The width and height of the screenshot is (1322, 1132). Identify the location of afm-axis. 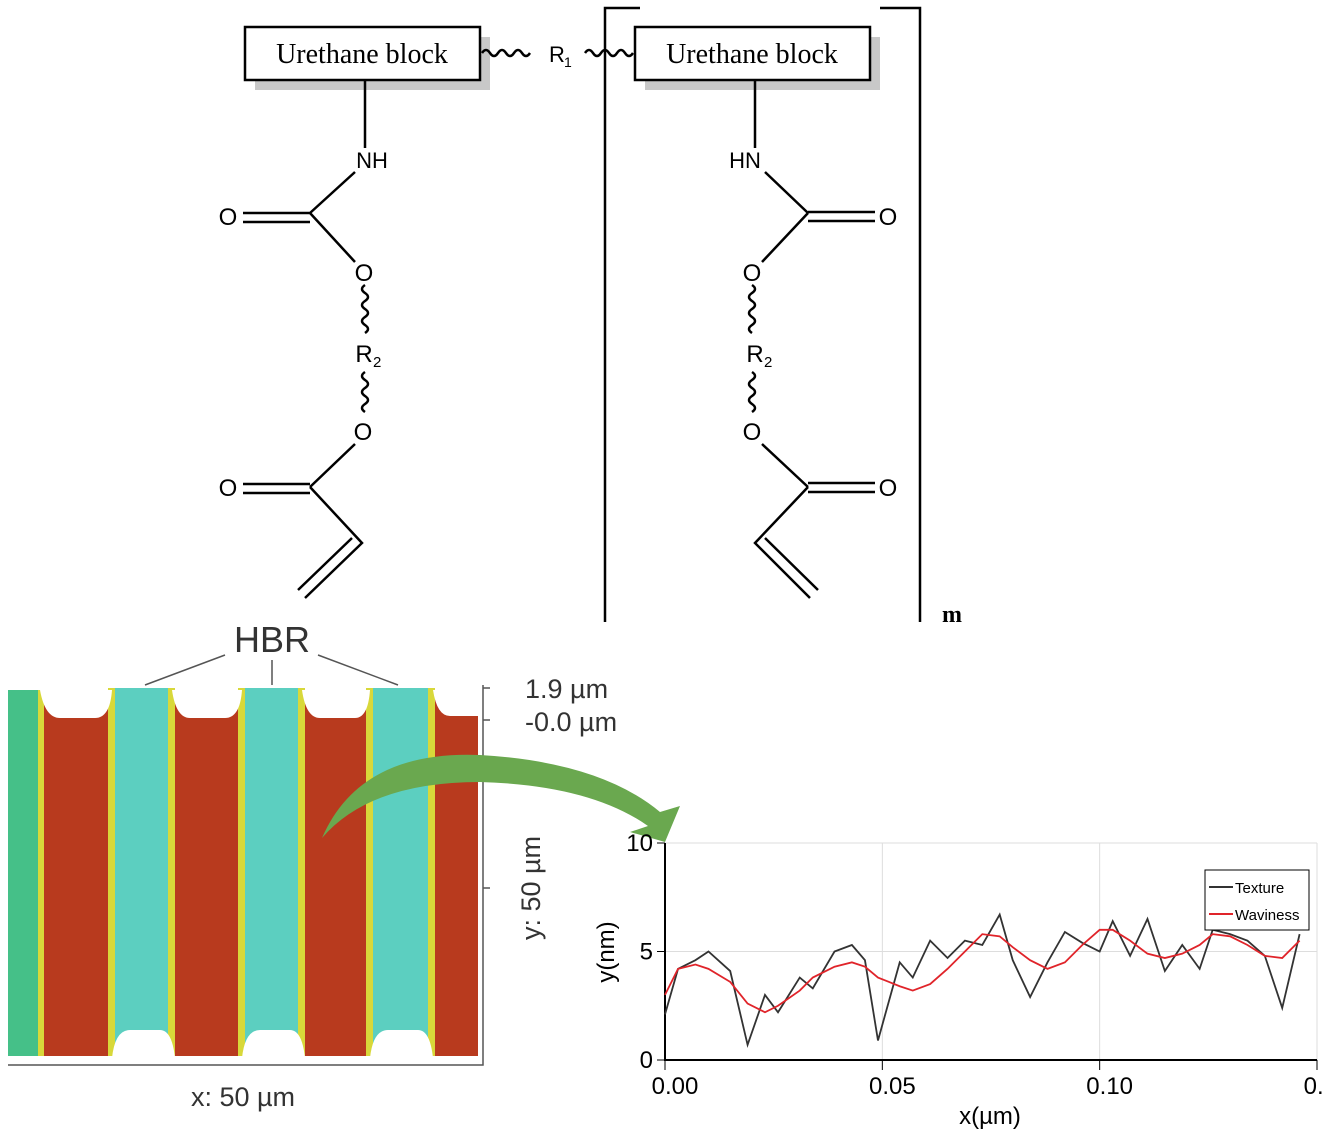
(249, 875).